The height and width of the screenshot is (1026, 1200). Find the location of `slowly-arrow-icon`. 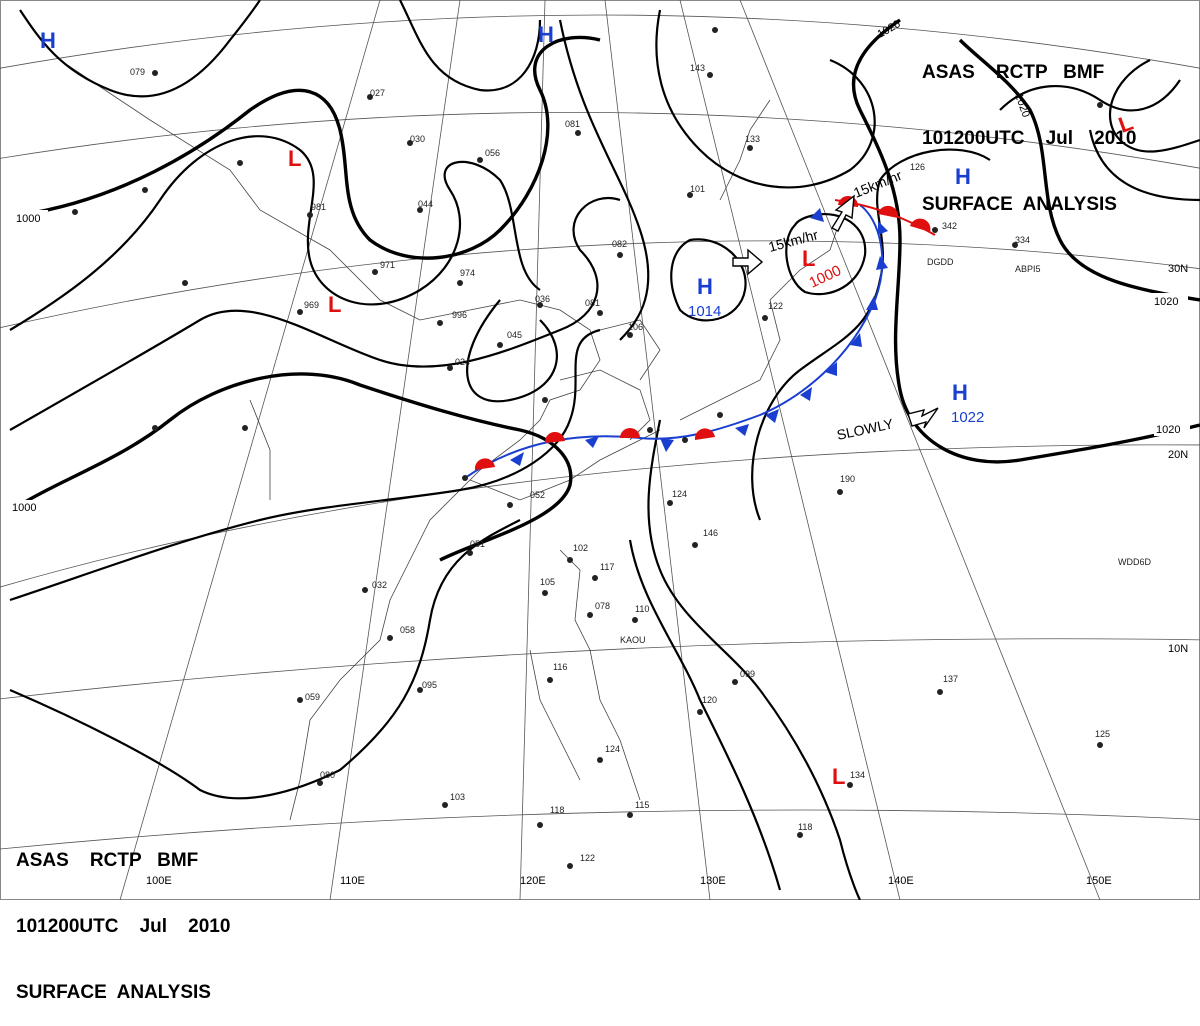

slowly-arrow-icon is located at coordinates (923, 418).